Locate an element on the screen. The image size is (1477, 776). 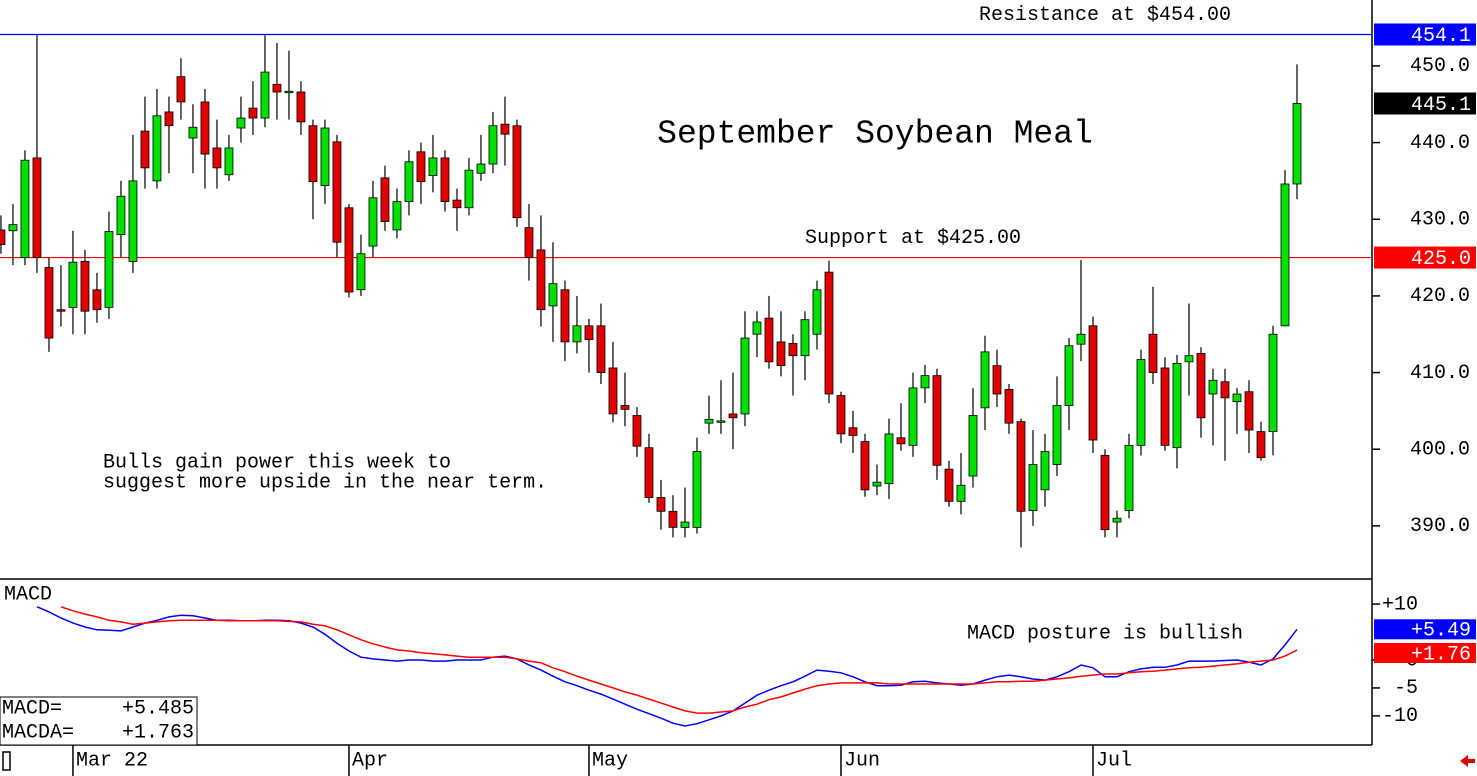
readout-value: +1.763 is located at coordinates (158, 732).